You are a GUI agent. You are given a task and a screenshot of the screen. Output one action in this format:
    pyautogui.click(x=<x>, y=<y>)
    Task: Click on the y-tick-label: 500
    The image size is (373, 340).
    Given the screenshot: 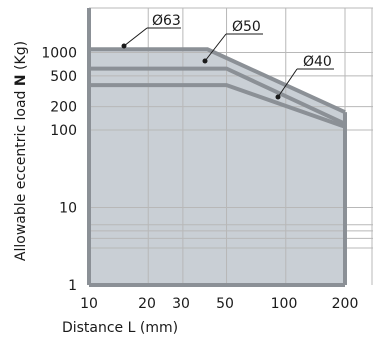 What is the action you would take?
    pyautogui.click(x=63, y=77)
    